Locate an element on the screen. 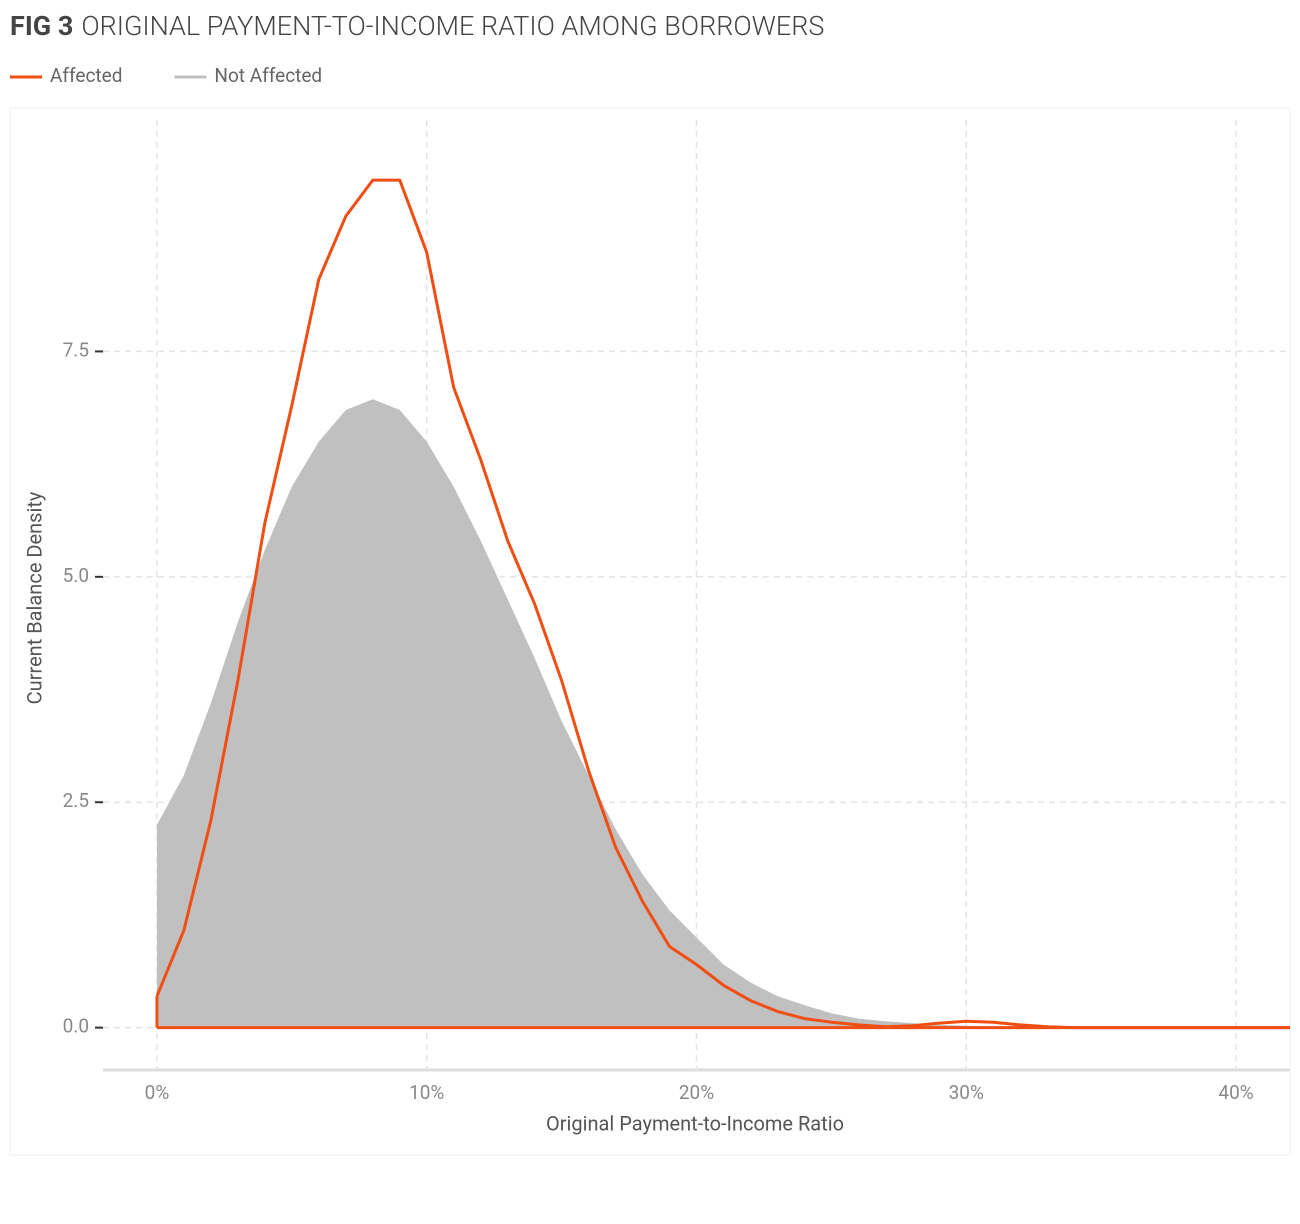 The width and height of the screenshot is (1300, 1224). x-tick-label: 40% is located at coordinates (1235, 1092).